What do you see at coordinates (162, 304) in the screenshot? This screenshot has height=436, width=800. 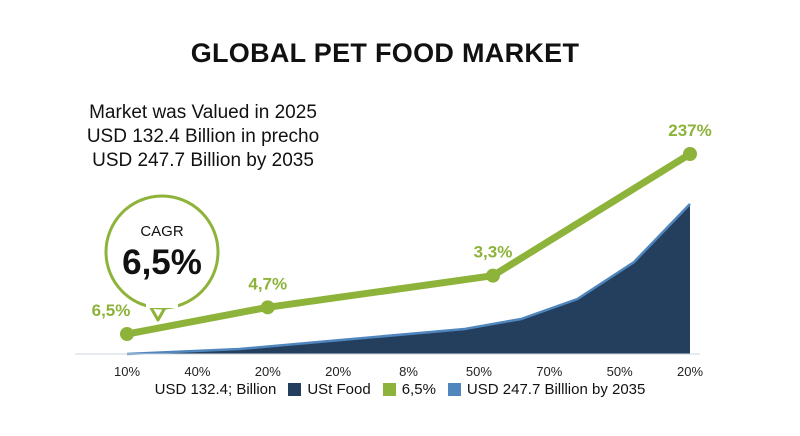 I see `badge-joint` at bounding box center [162, 304].